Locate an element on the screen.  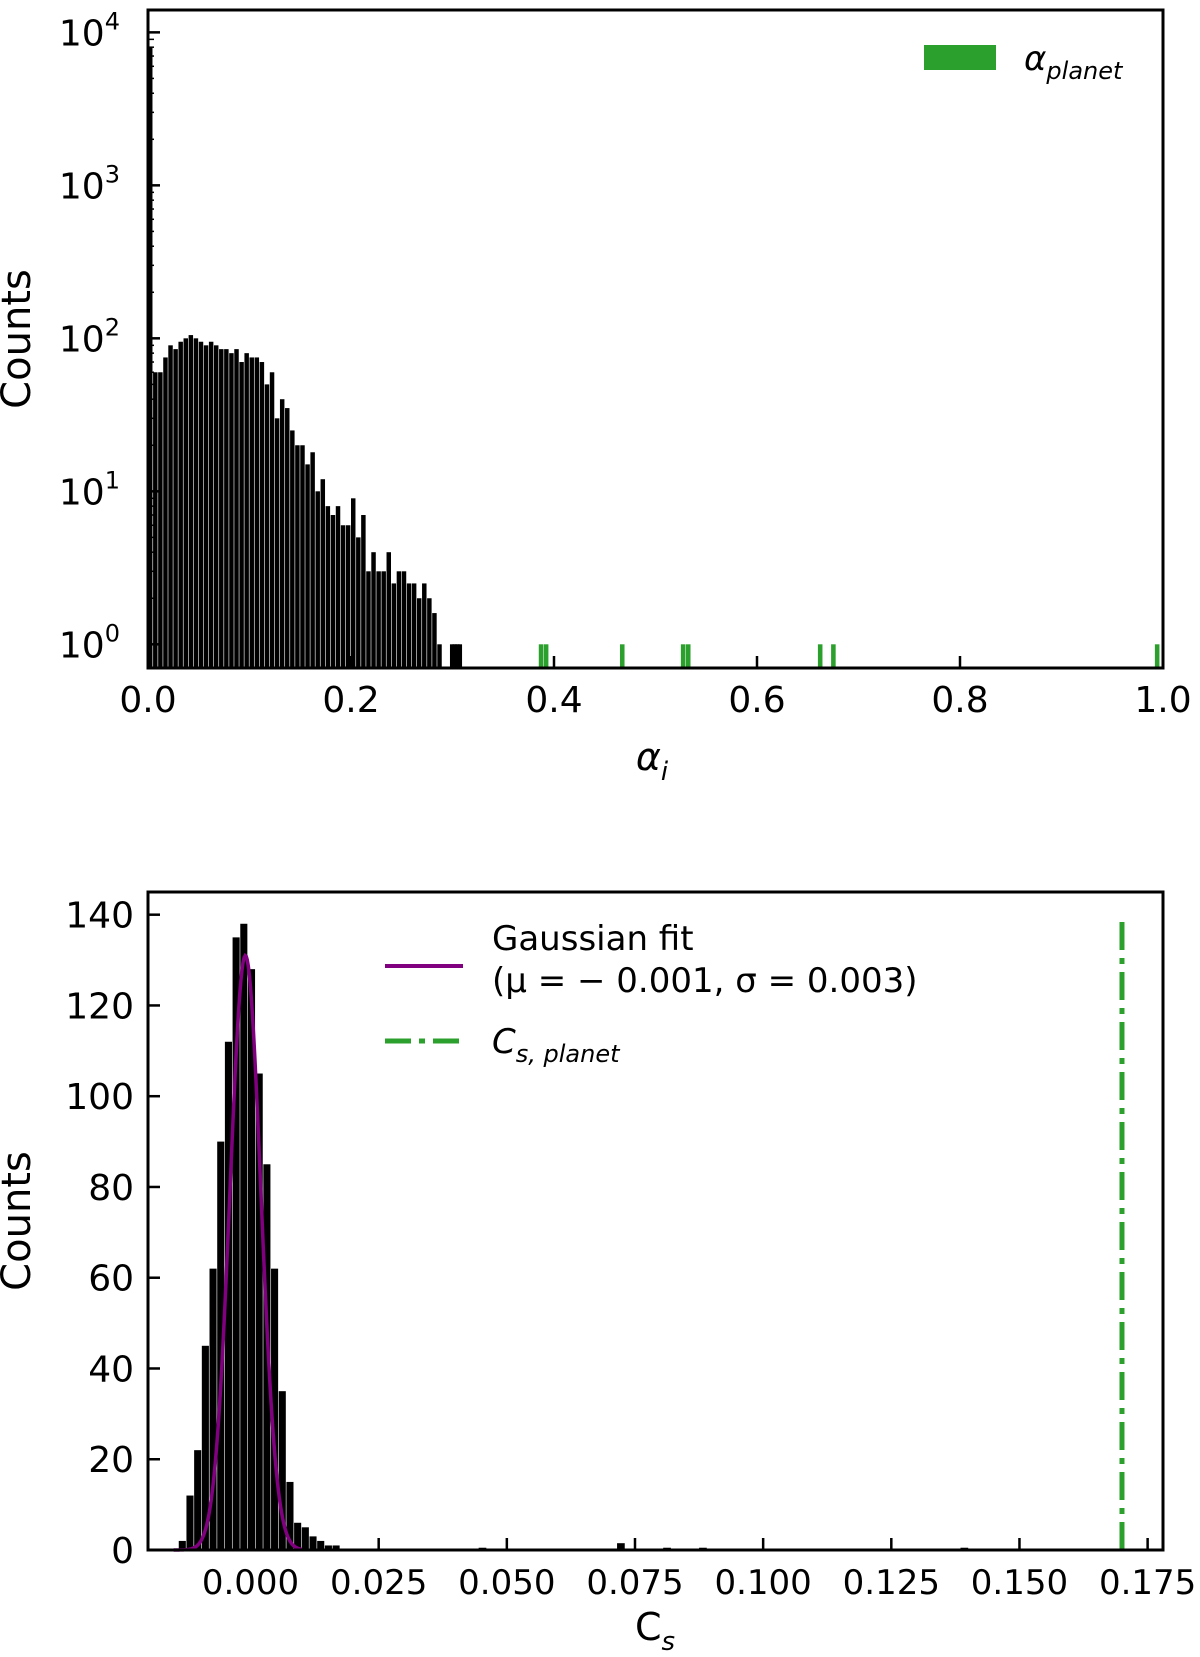
alpha-legend-swatch is located at coordinates (960, 57).